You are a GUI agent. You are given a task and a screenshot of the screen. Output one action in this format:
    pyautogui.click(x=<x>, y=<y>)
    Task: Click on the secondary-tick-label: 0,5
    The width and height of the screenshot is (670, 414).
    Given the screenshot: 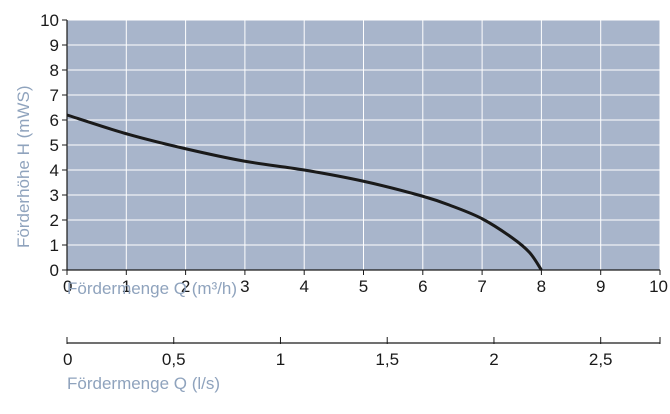 What is the action you would take?
    pyautogui.click(x=174, y=359)
    